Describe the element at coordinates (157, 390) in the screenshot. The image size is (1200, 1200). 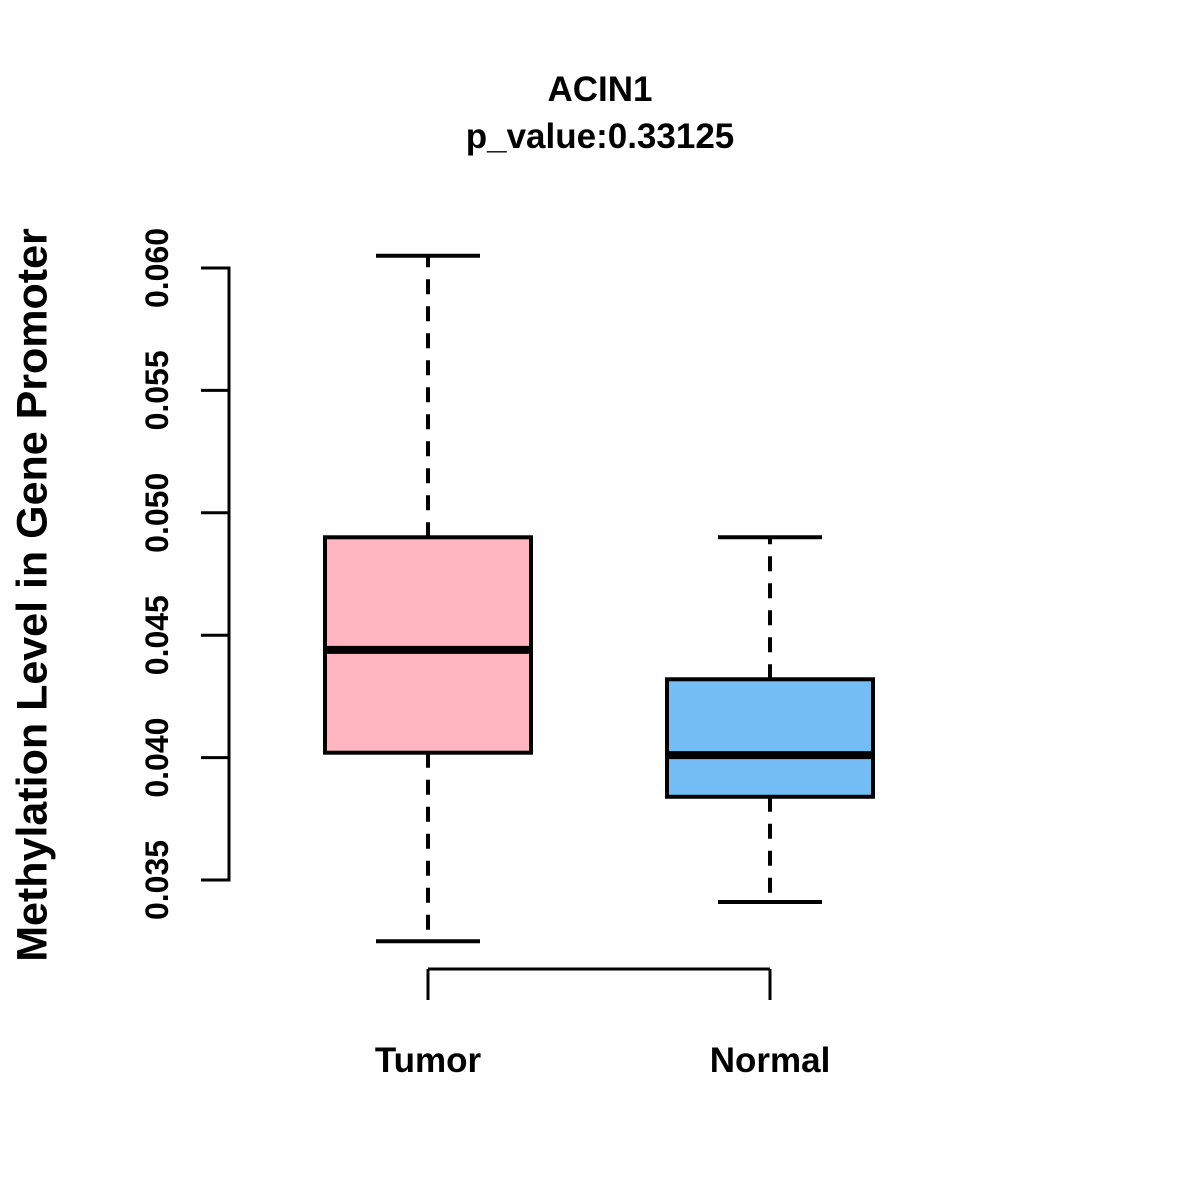
I see `y-tick-label: 0.055` at that location.